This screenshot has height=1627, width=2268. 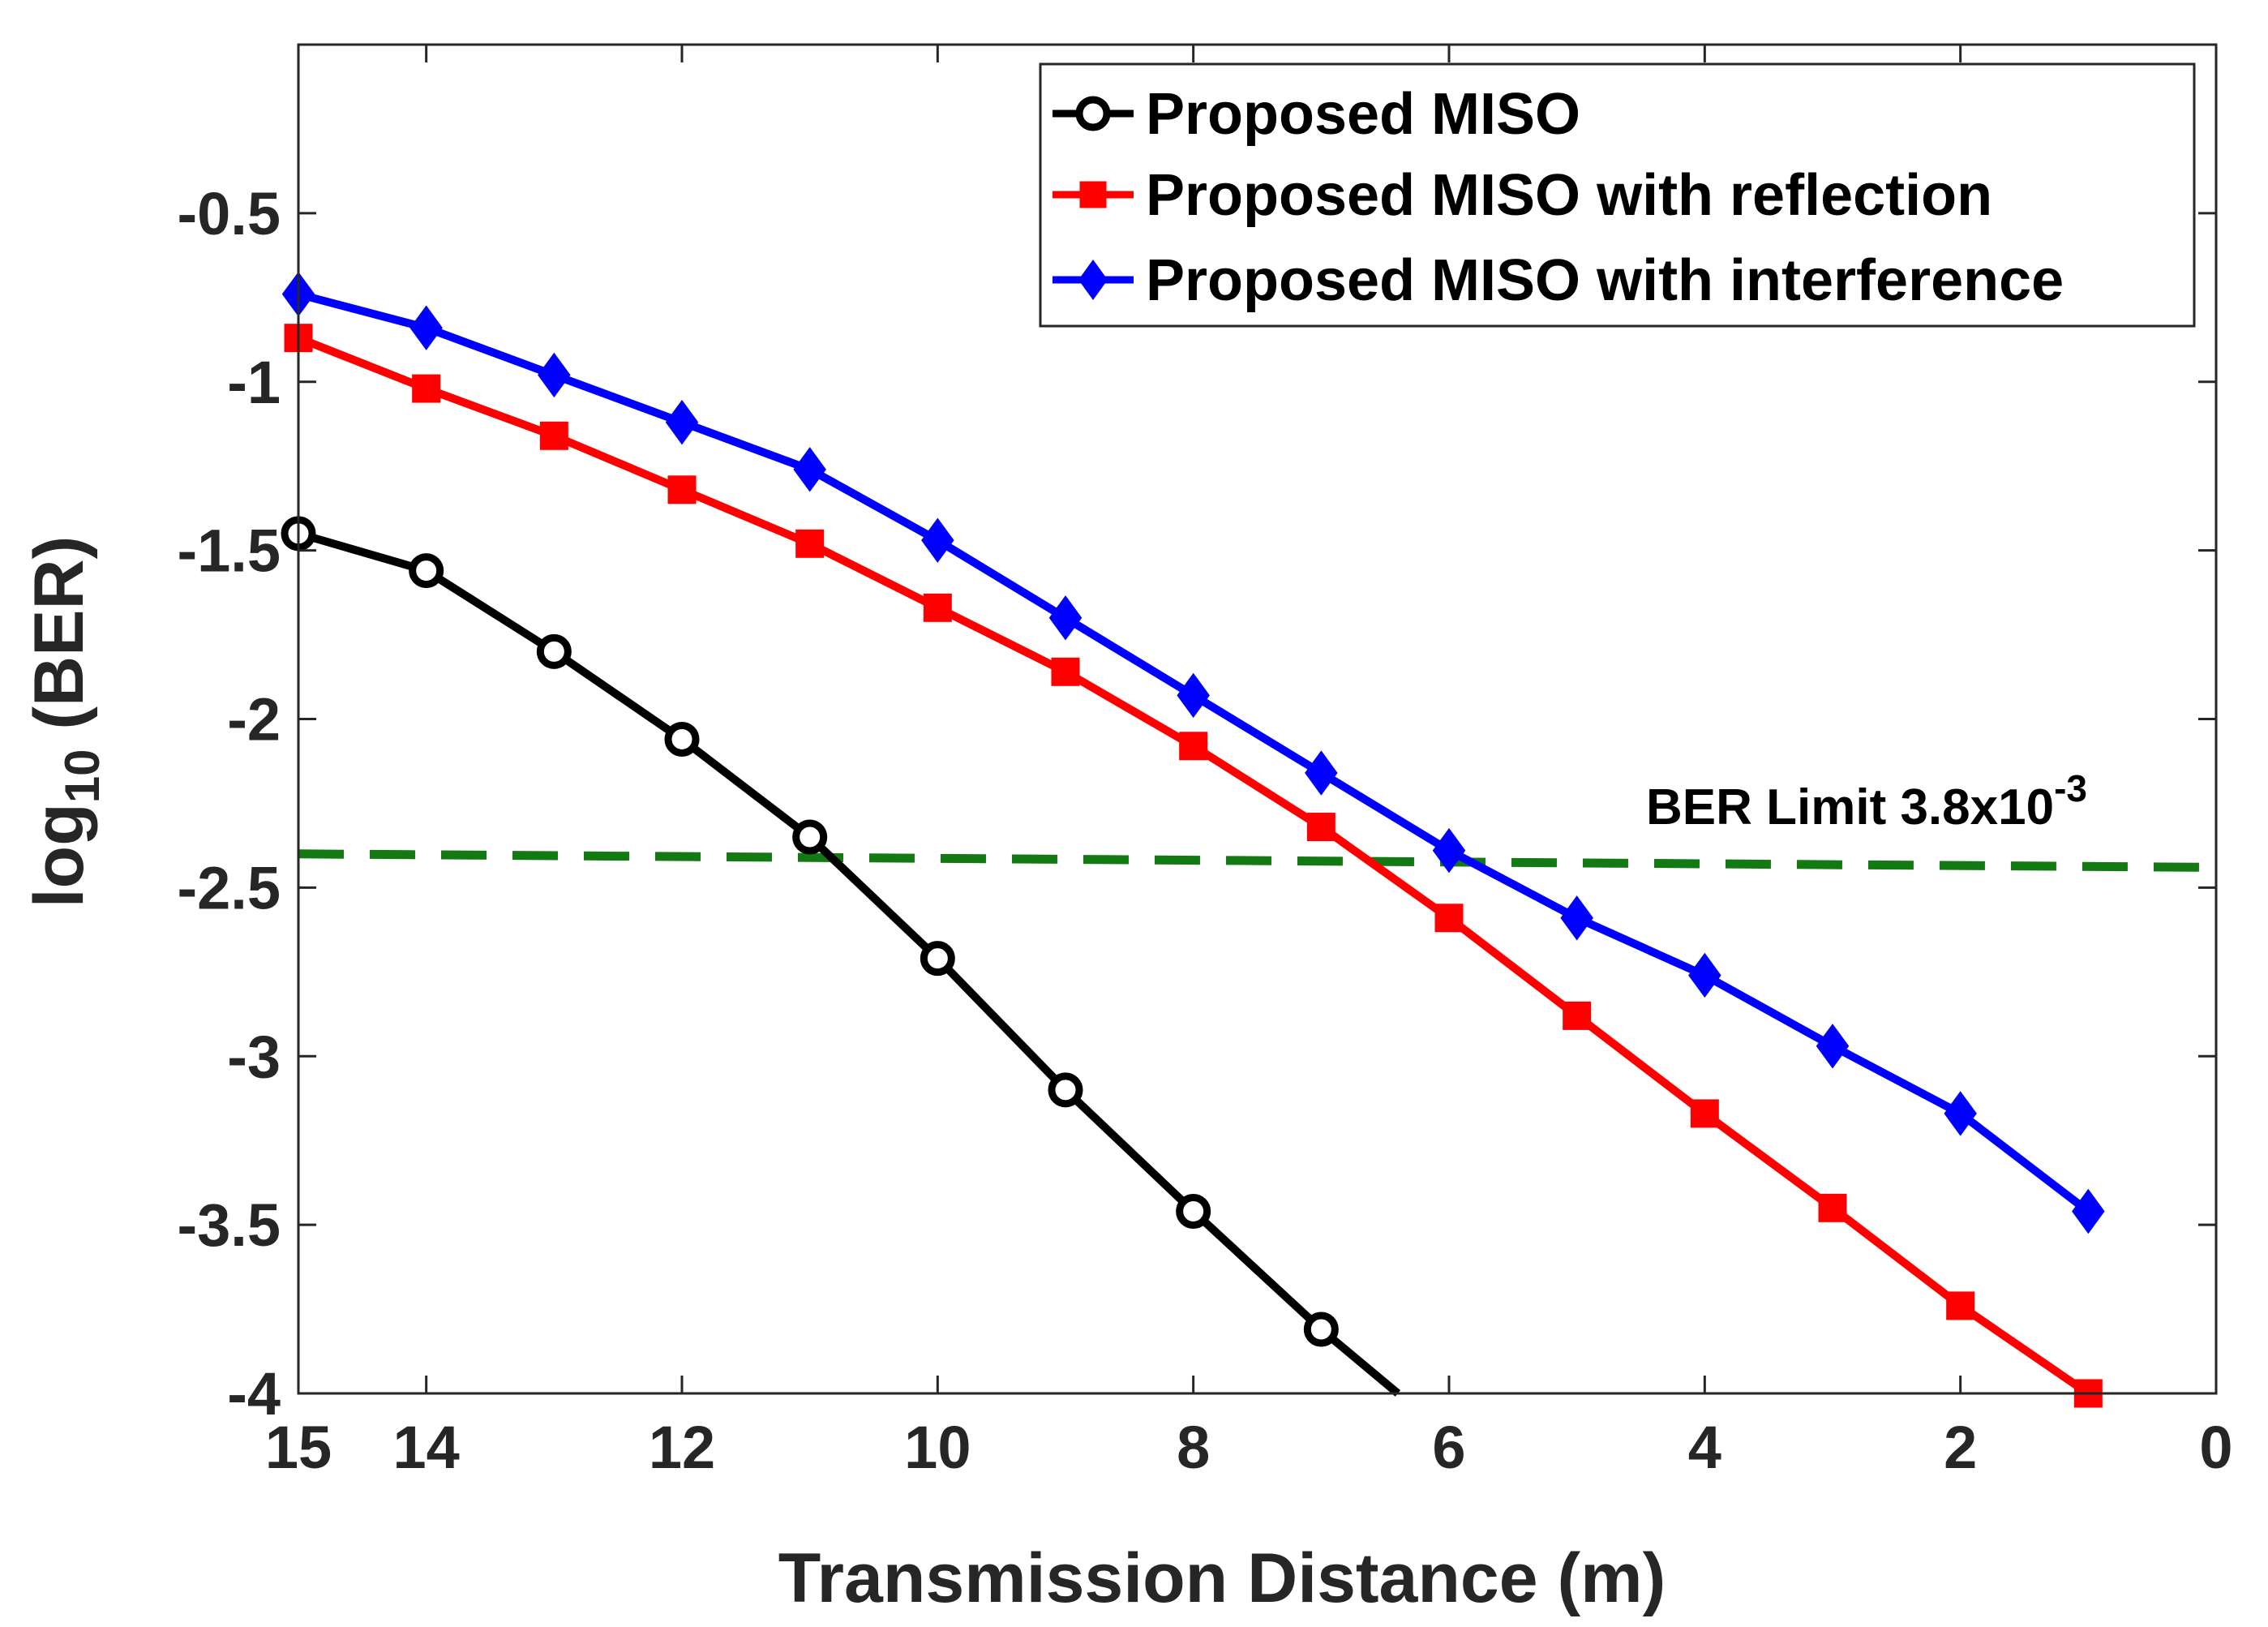 I want to click on legend-marker-interference, so click(x=1093, y=280).